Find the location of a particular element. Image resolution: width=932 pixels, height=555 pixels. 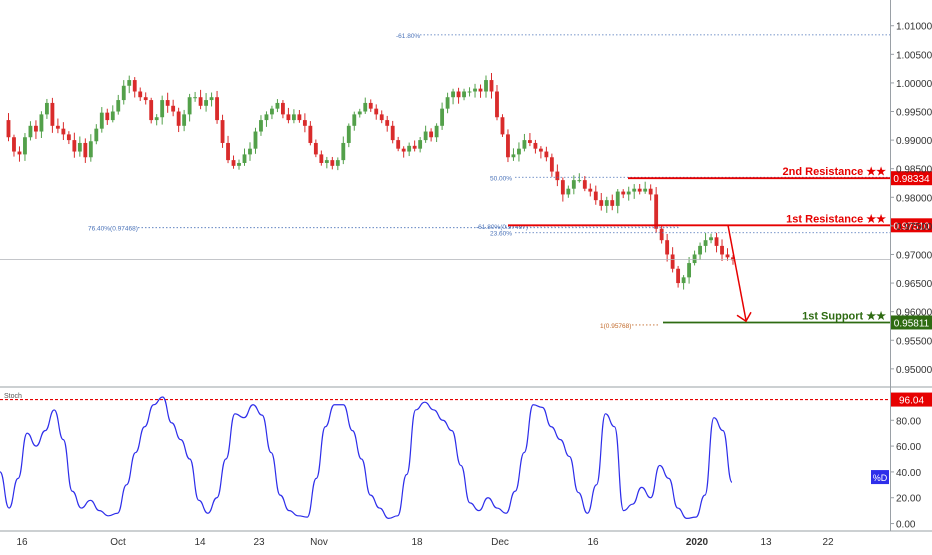

price-tick-label: 0.99500 is located at coordinates (914, 113).